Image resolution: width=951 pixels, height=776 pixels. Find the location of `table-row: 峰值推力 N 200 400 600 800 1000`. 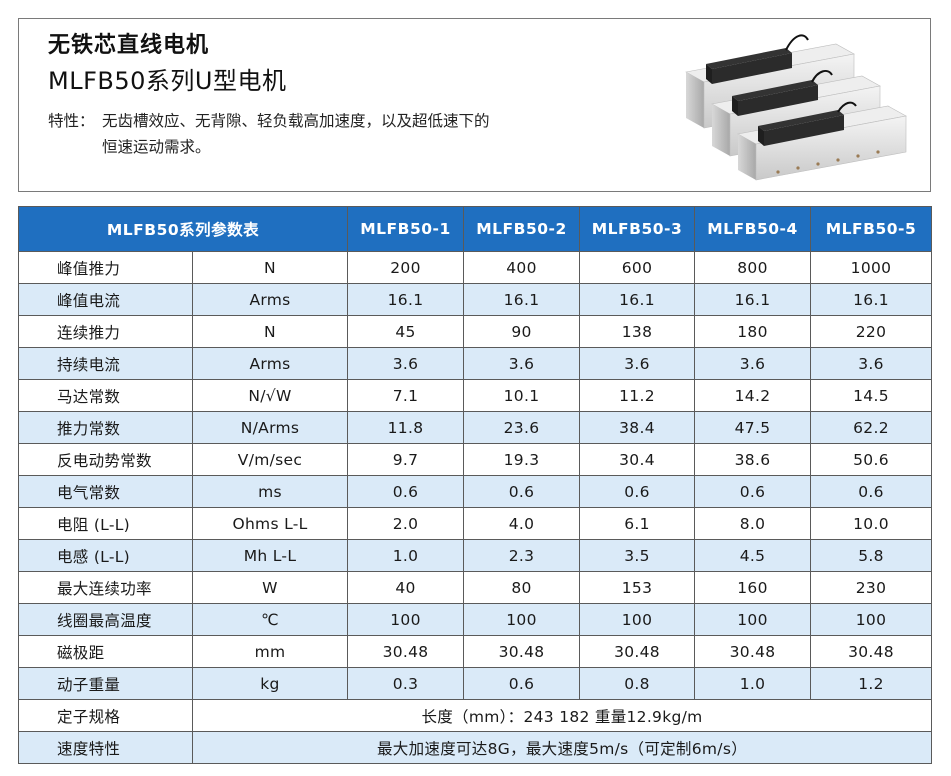

table-row: 峰值推力 N 200 400 600 800 1000 is located at coordinates (475, 267).